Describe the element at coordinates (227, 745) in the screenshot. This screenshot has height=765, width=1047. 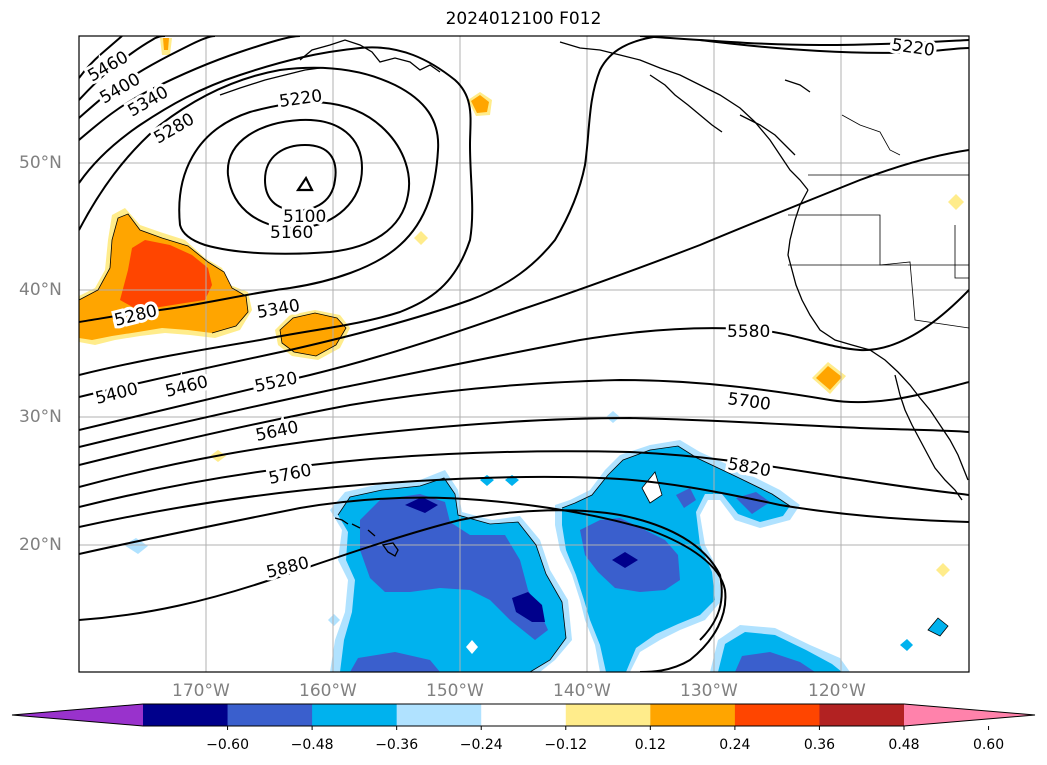
I see `colorbar-tick-label: −0.60` at that location.